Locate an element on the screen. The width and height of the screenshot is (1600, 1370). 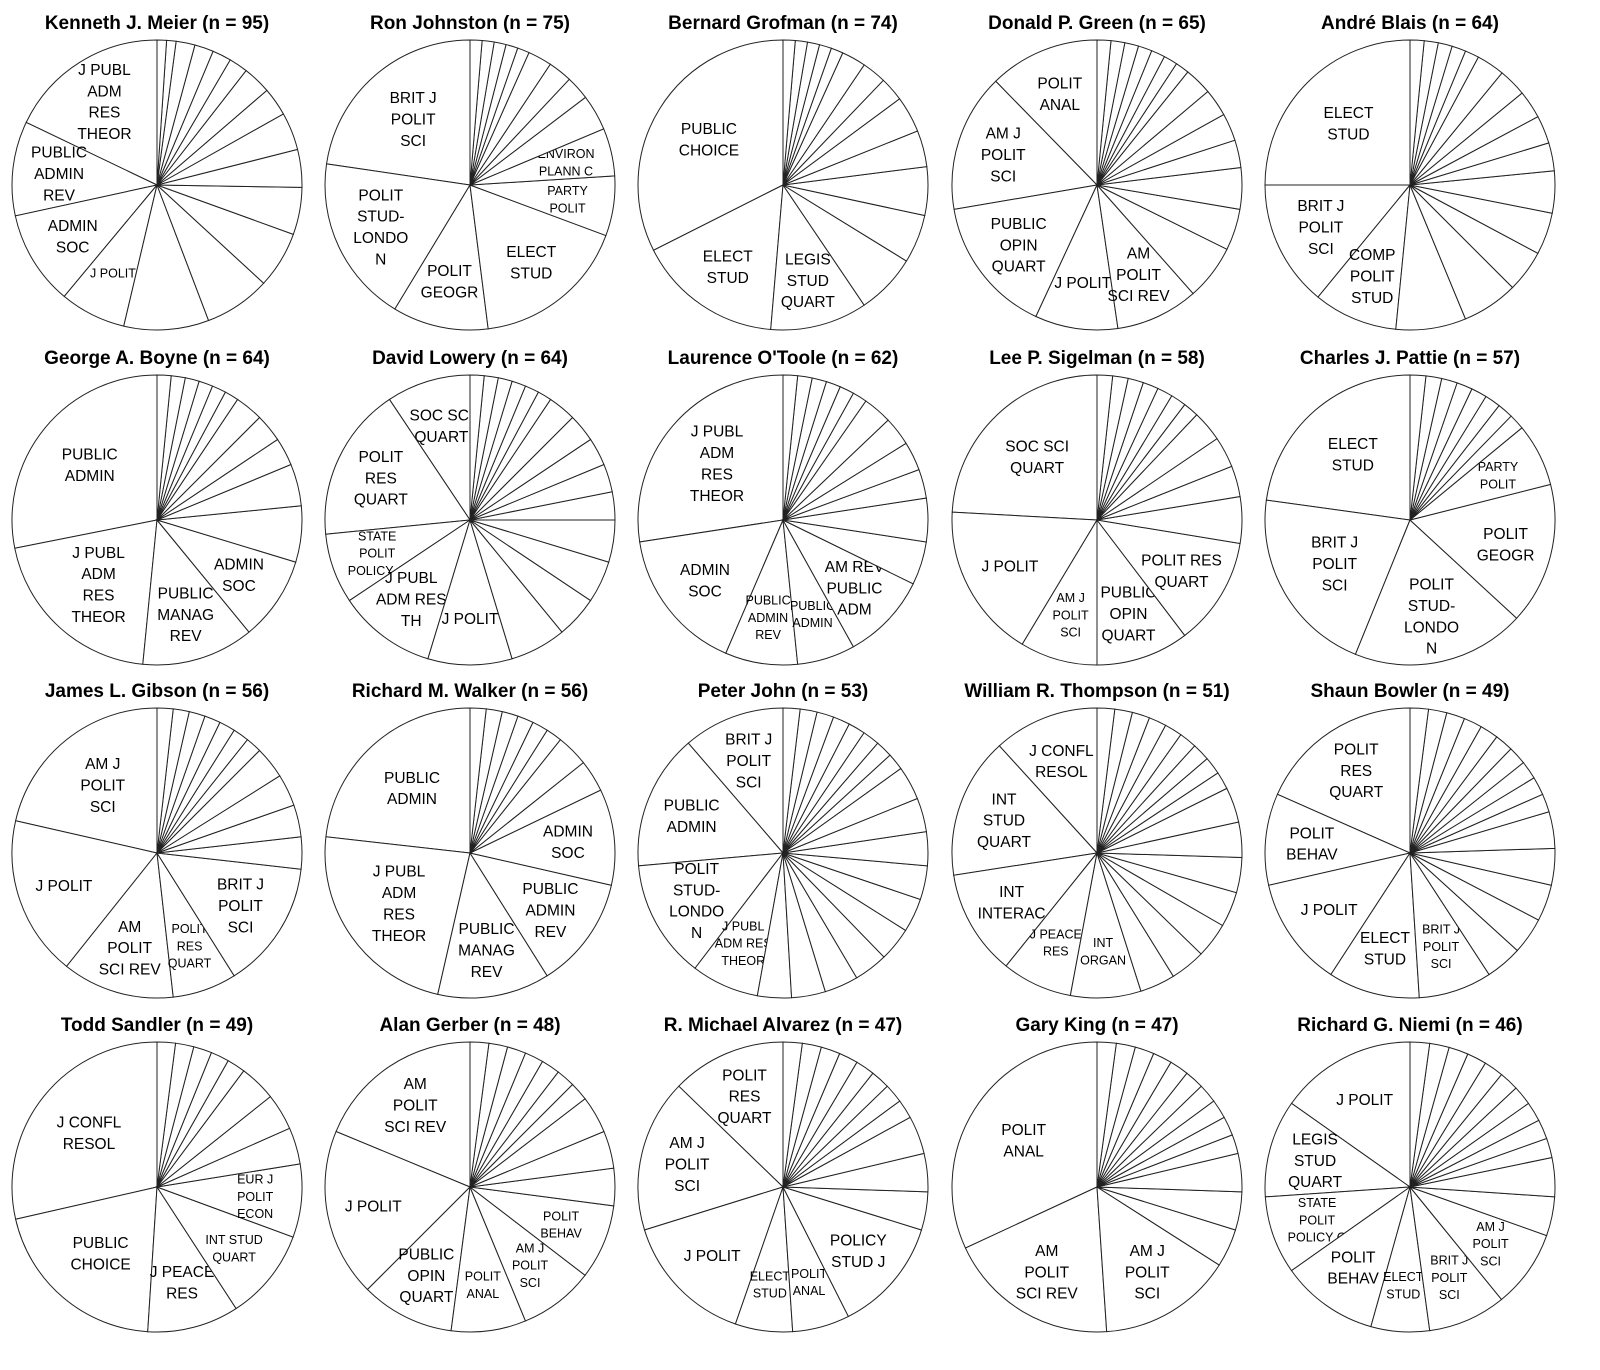
slice-label: PUBLIC CHOICE is located at coordinates (100, 1254).